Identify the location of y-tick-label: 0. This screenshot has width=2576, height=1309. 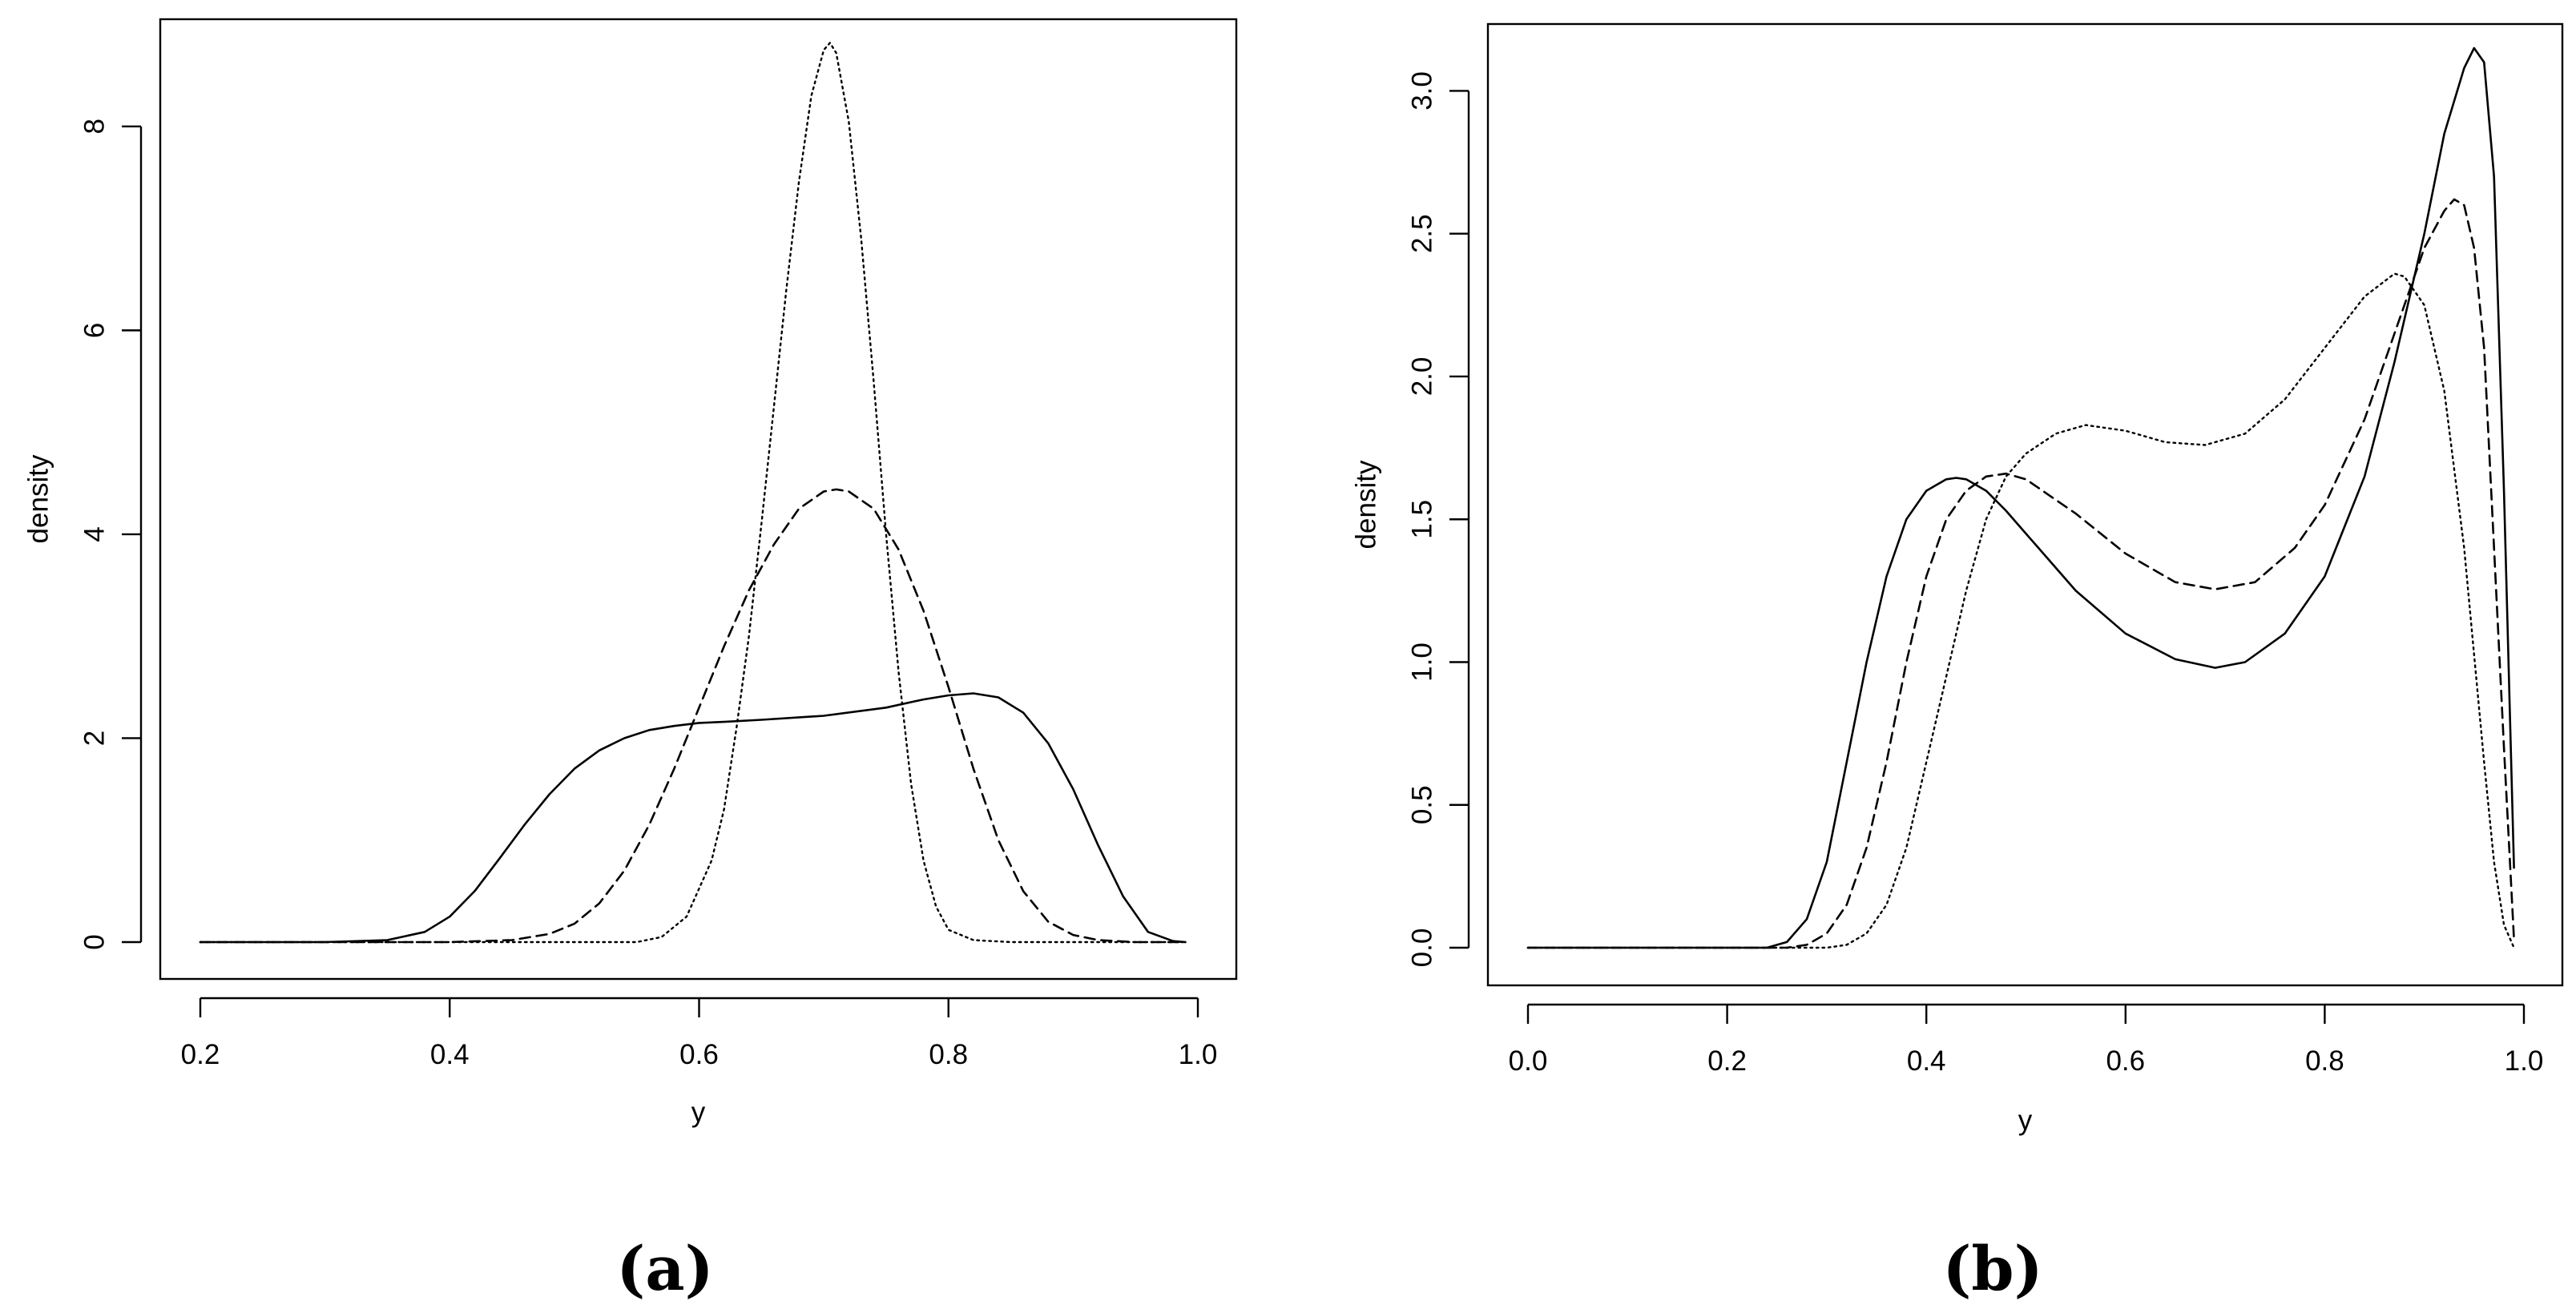
(95, 941).